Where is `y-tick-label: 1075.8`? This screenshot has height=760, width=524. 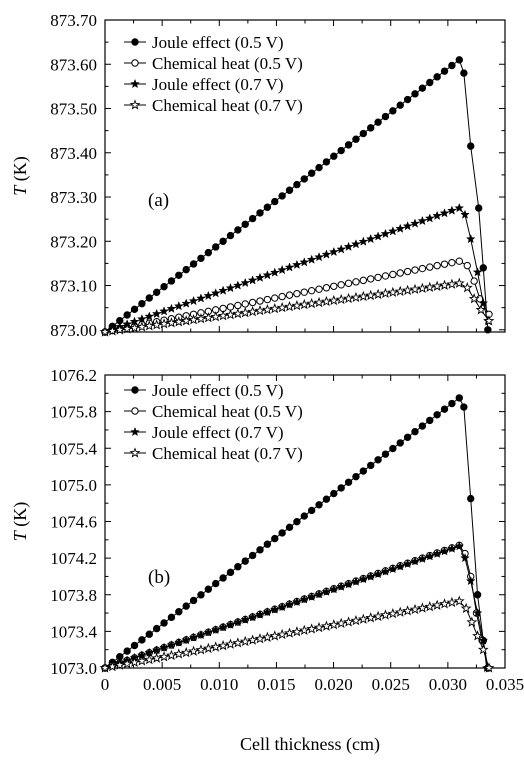 y-tick-label: 1075.8 is located at coordinates (73, 412).